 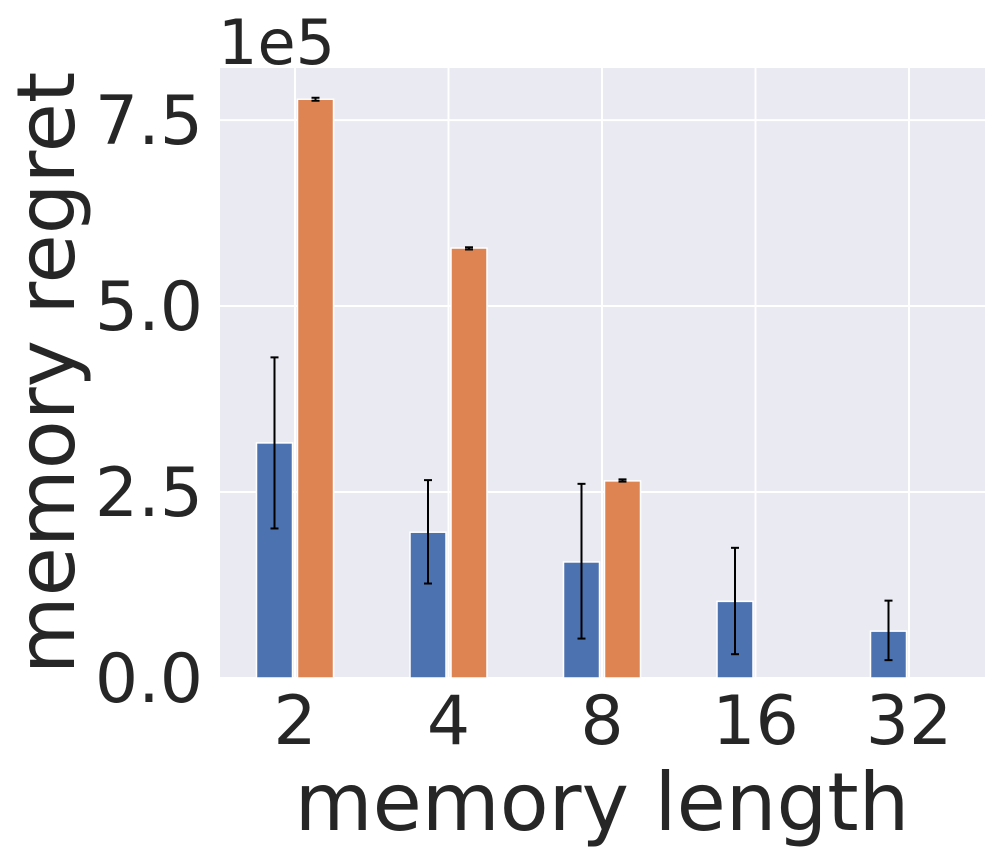 What do you see at coordinates (909, 721) in the screenshot?
I see `x-tick-label: 32` at bounding box center [909, 721].